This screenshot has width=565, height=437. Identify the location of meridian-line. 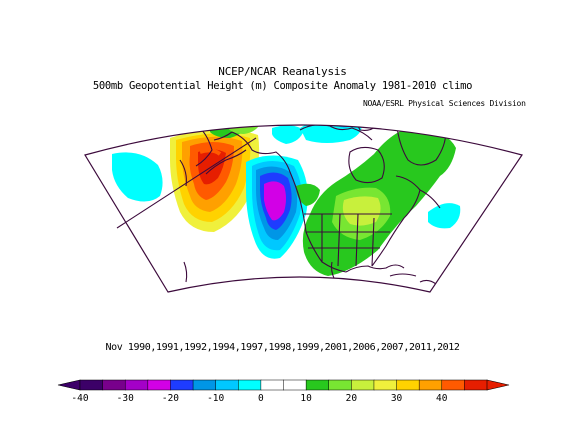
(186, 183).